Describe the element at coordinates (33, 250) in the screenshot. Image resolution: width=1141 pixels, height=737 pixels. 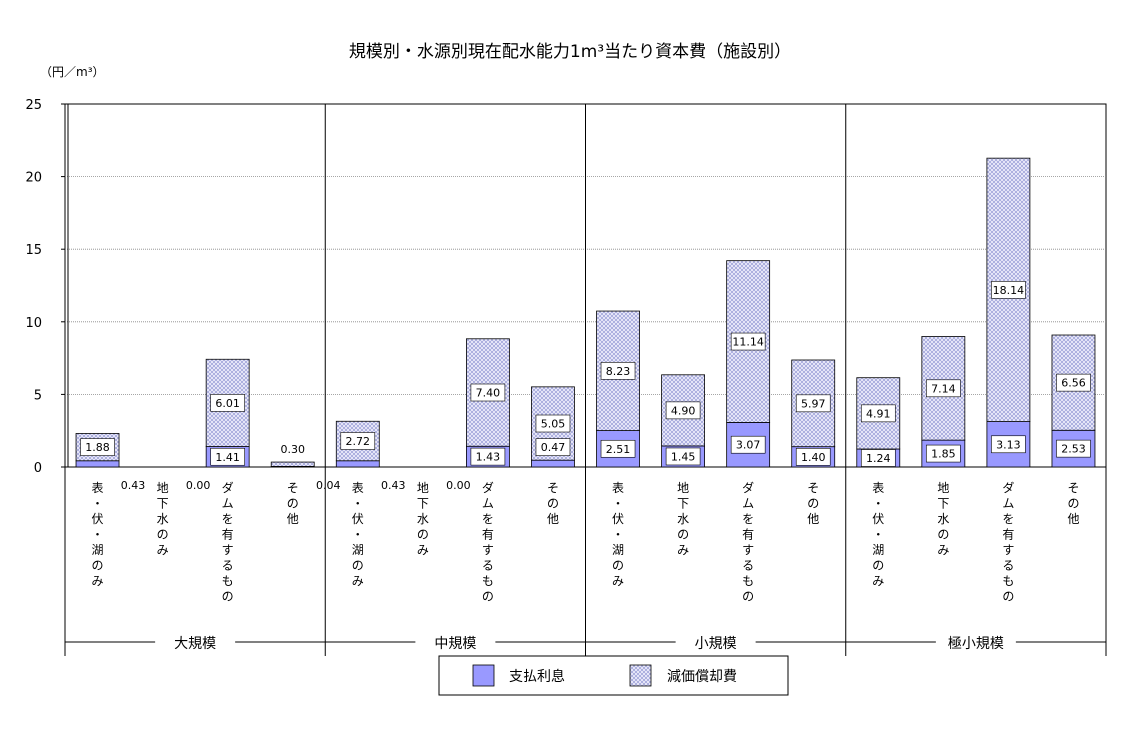
I see `y-tick-label: 15` at that location.